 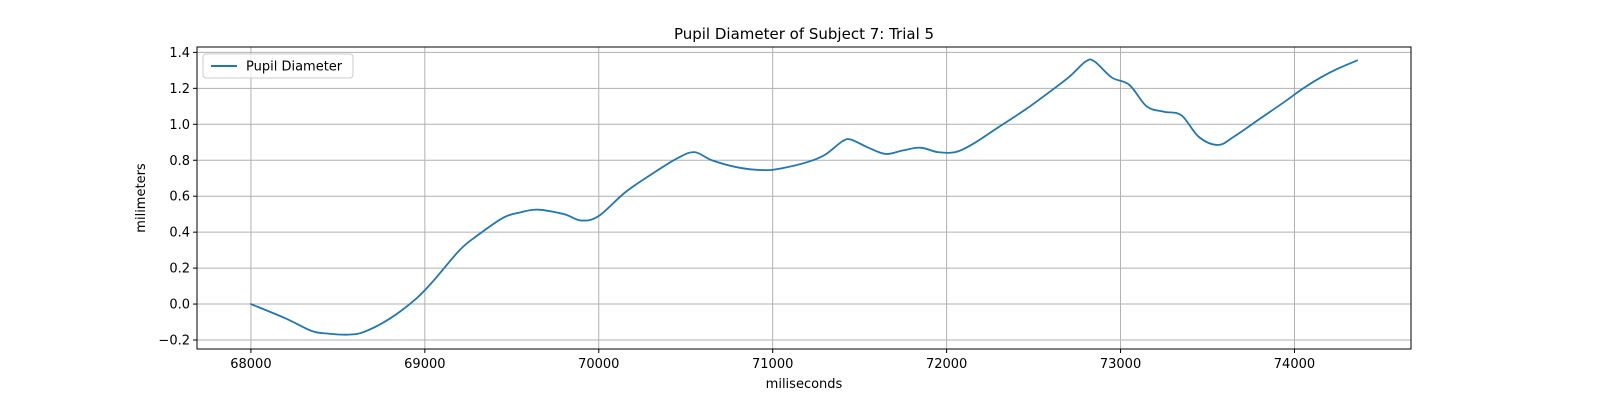 I want to click on chart-title: Pupil Diameter of Subject 7: Trial 5, so click(x=804, y=34).